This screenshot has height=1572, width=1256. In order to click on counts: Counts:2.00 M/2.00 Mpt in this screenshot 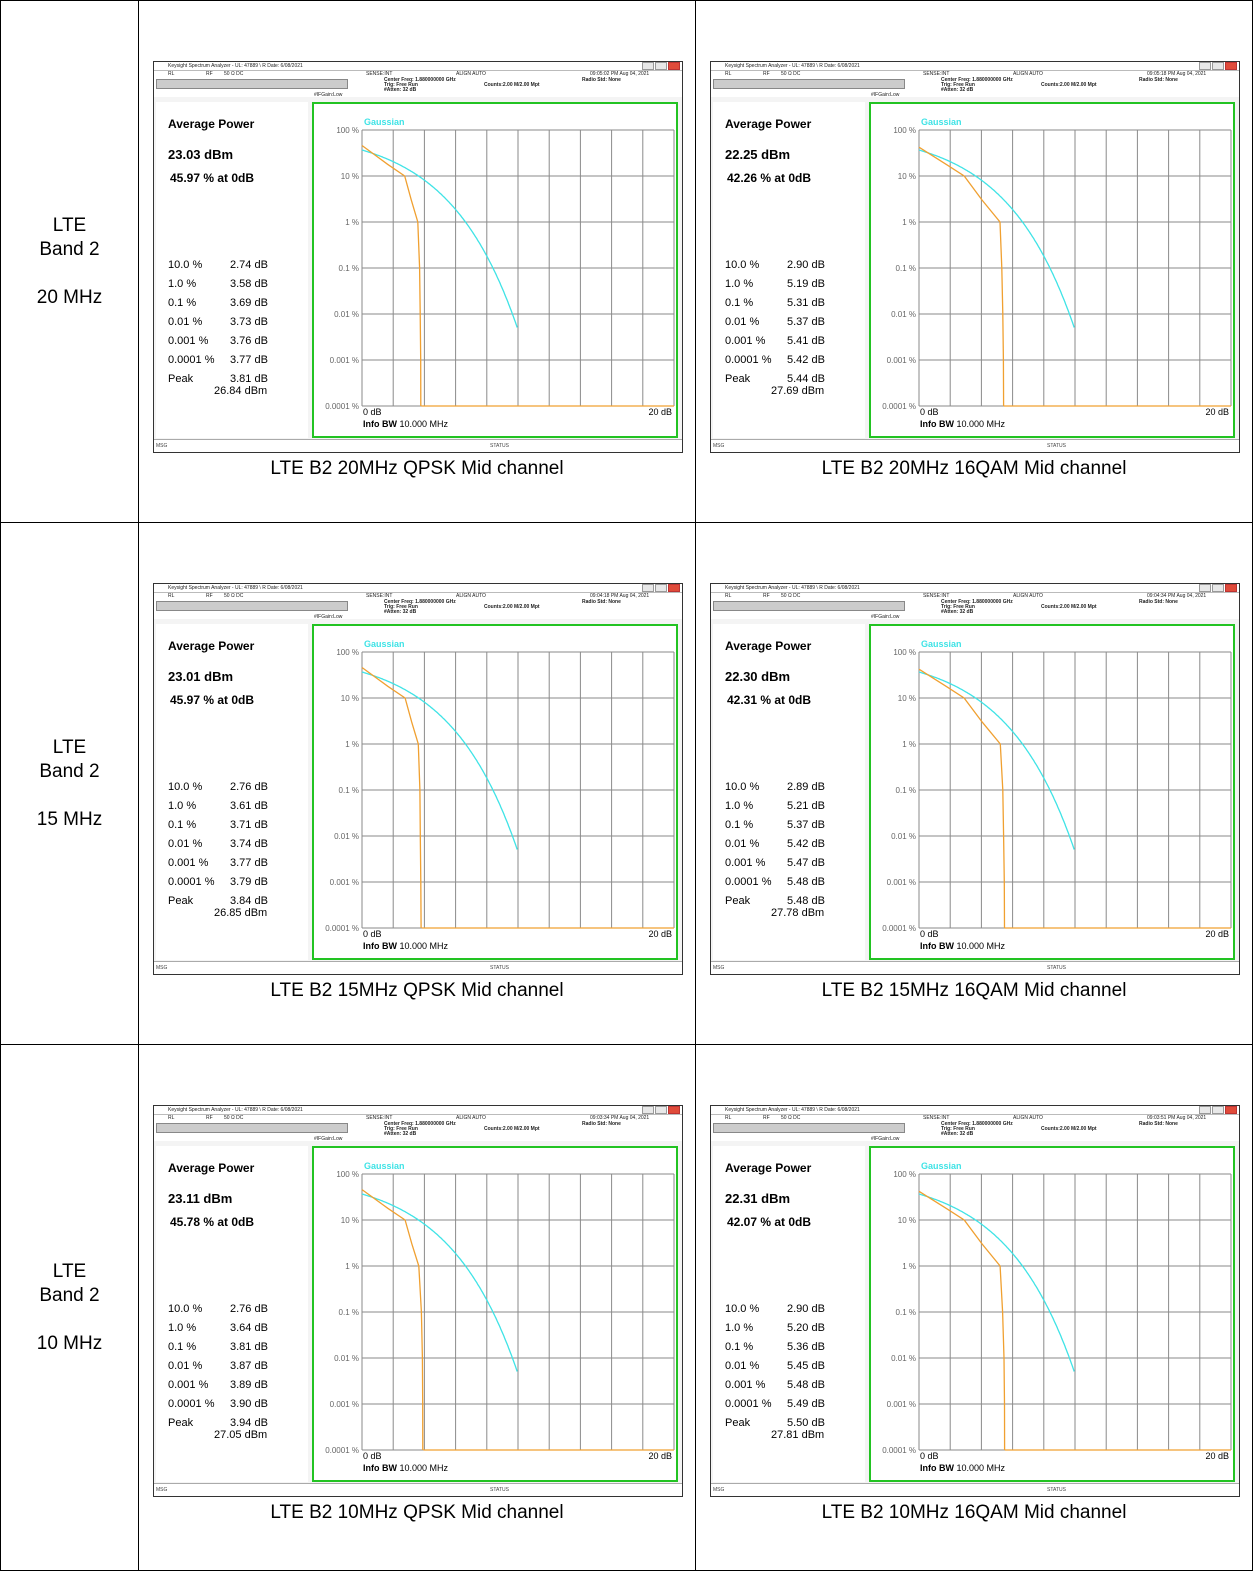, I will do `click(1069, 1129)`.